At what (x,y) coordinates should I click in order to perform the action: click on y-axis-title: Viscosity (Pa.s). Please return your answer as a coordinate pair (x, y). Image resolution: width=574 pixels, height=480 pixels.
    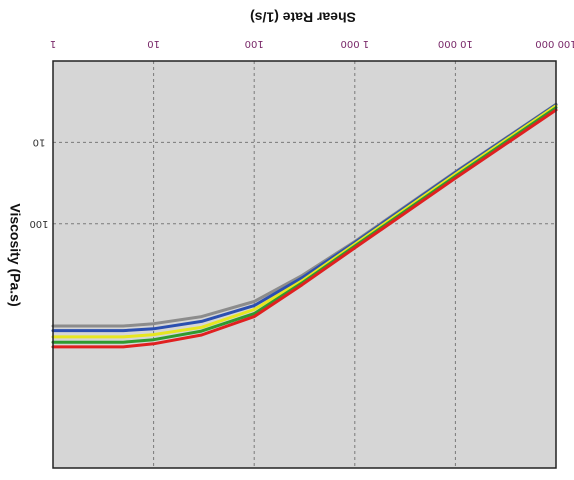
    Looking at the image, I should click on (15, 254).